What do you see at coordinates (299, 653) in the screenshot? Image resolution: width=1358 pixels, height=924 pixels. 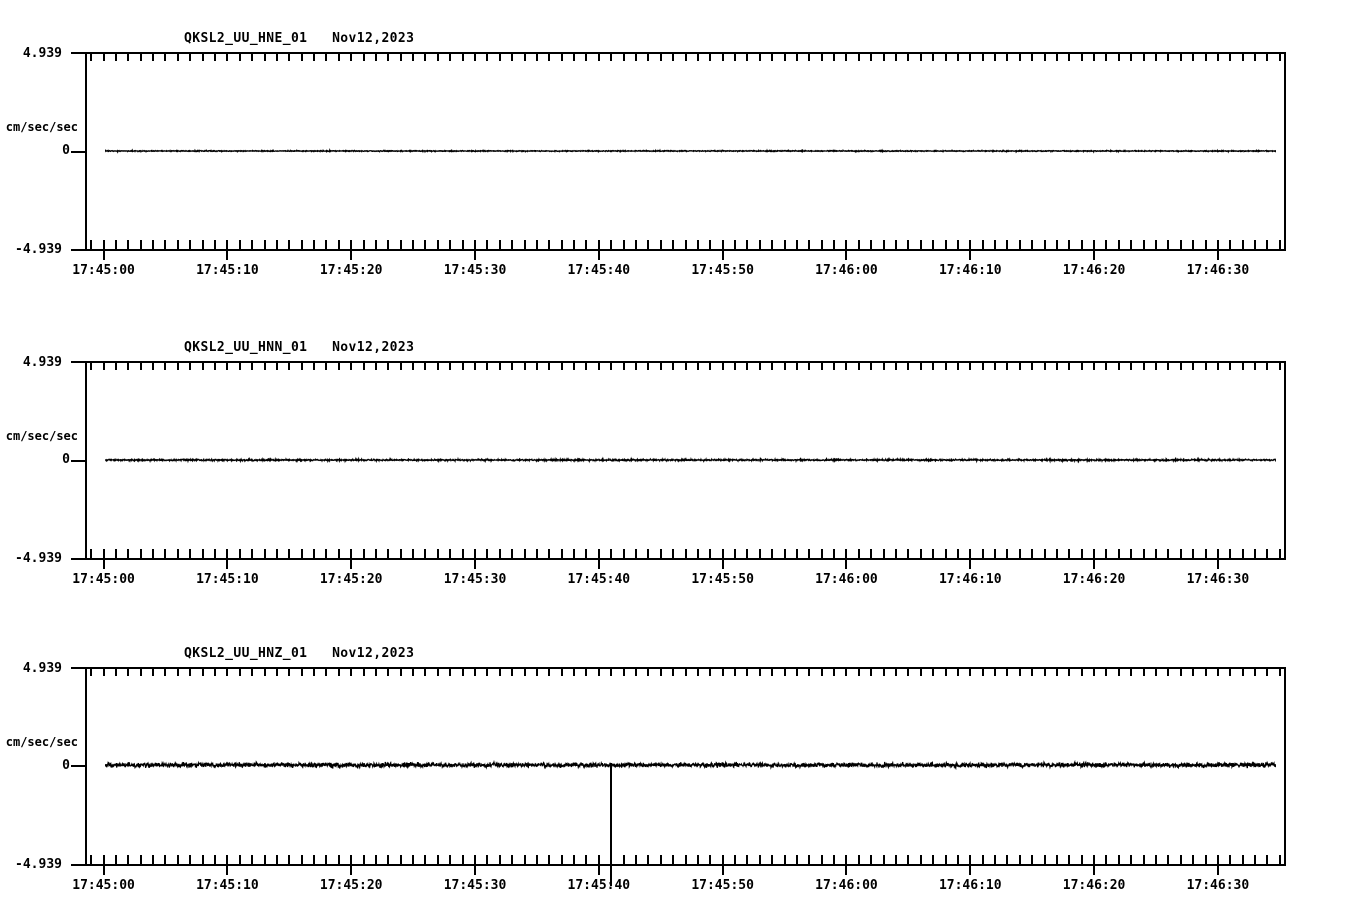 I see `panel-title-hnz: QKSL2_UU_HNZ_01 Nov12,2023` at bounding box center [299, 653].